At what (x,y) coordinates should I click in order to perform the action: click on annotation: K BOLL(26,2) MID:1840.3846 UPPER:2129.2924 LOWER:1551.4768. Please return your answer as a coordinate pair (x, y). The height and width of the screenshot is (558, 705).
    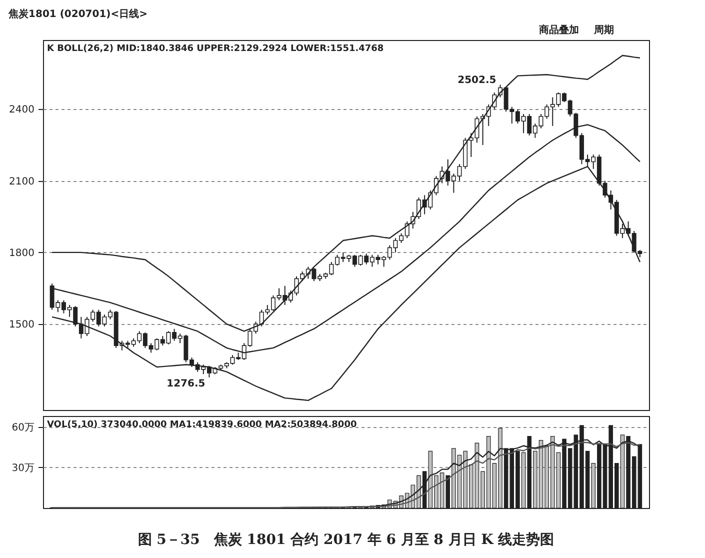
    Looking at the image, I should click on (215, 49).